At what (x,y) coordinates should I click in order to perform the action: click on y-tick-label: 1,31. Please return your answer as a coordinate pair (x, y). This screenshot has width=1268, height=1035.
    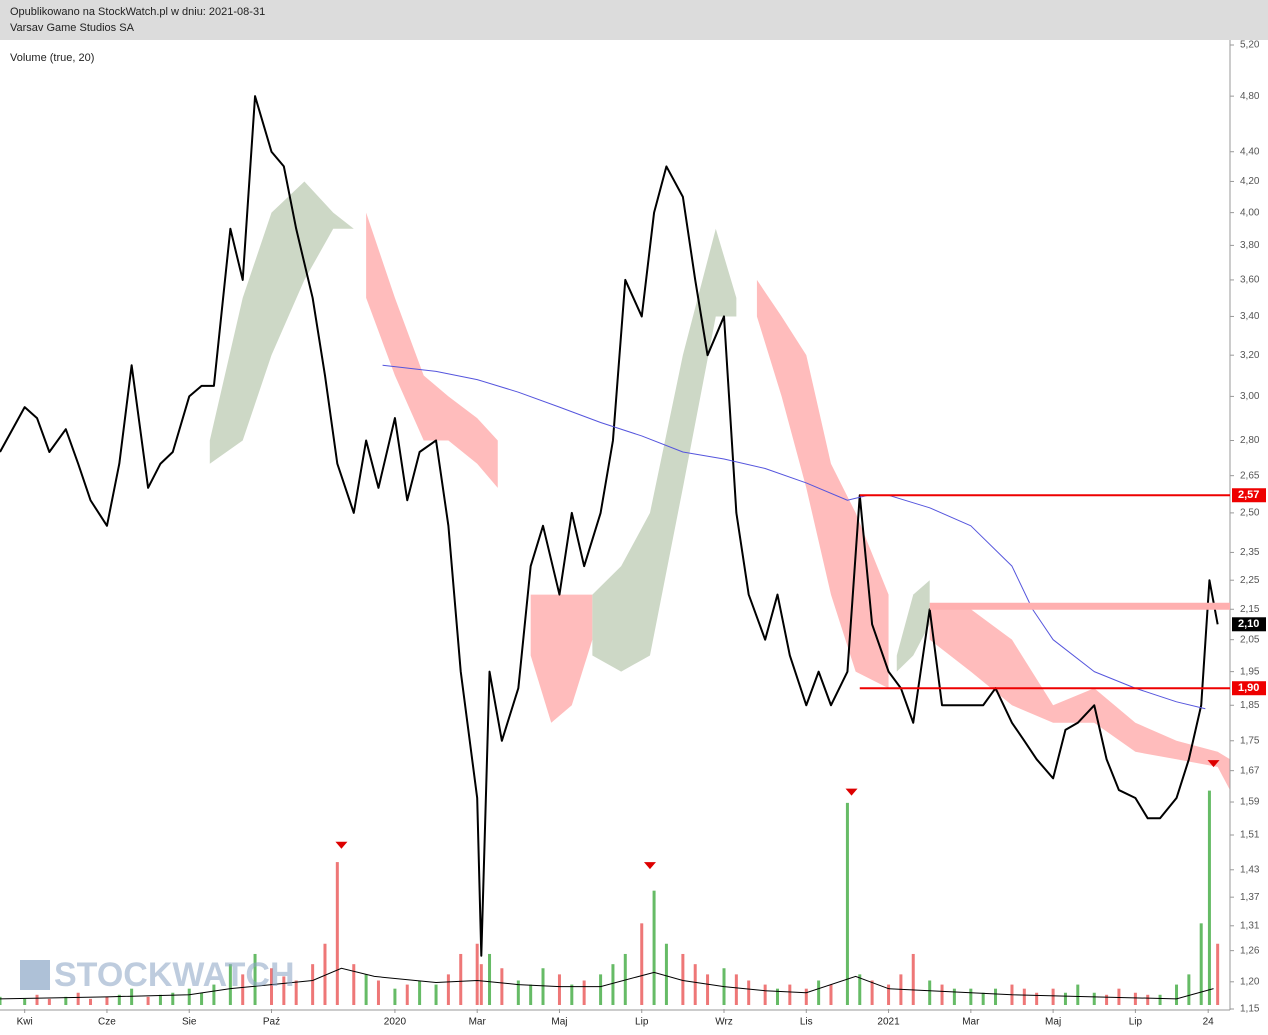
    Looking at the image, I should click on (1250, 925).